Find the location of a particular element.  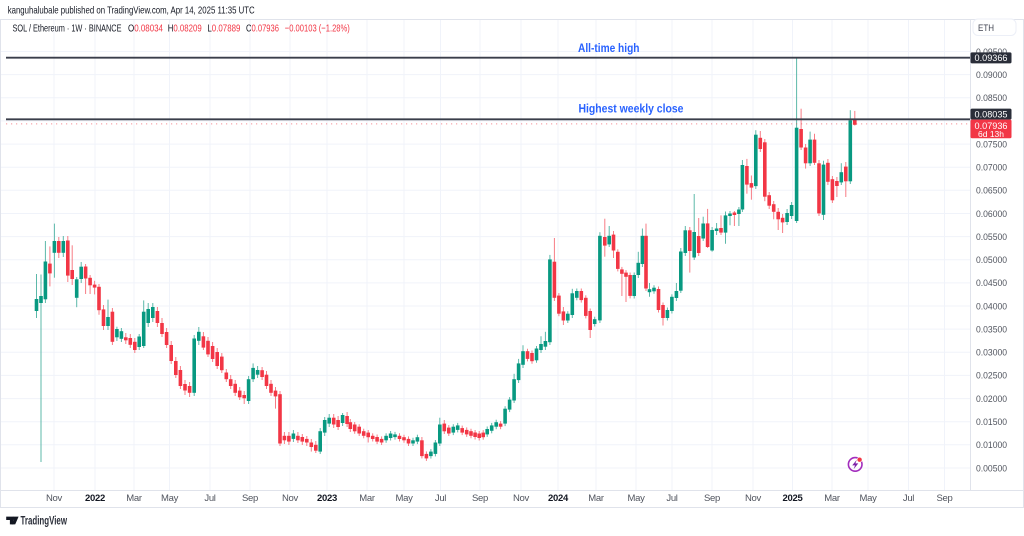

svg-text: Highest weekly close is located at coordinates (631, 109).